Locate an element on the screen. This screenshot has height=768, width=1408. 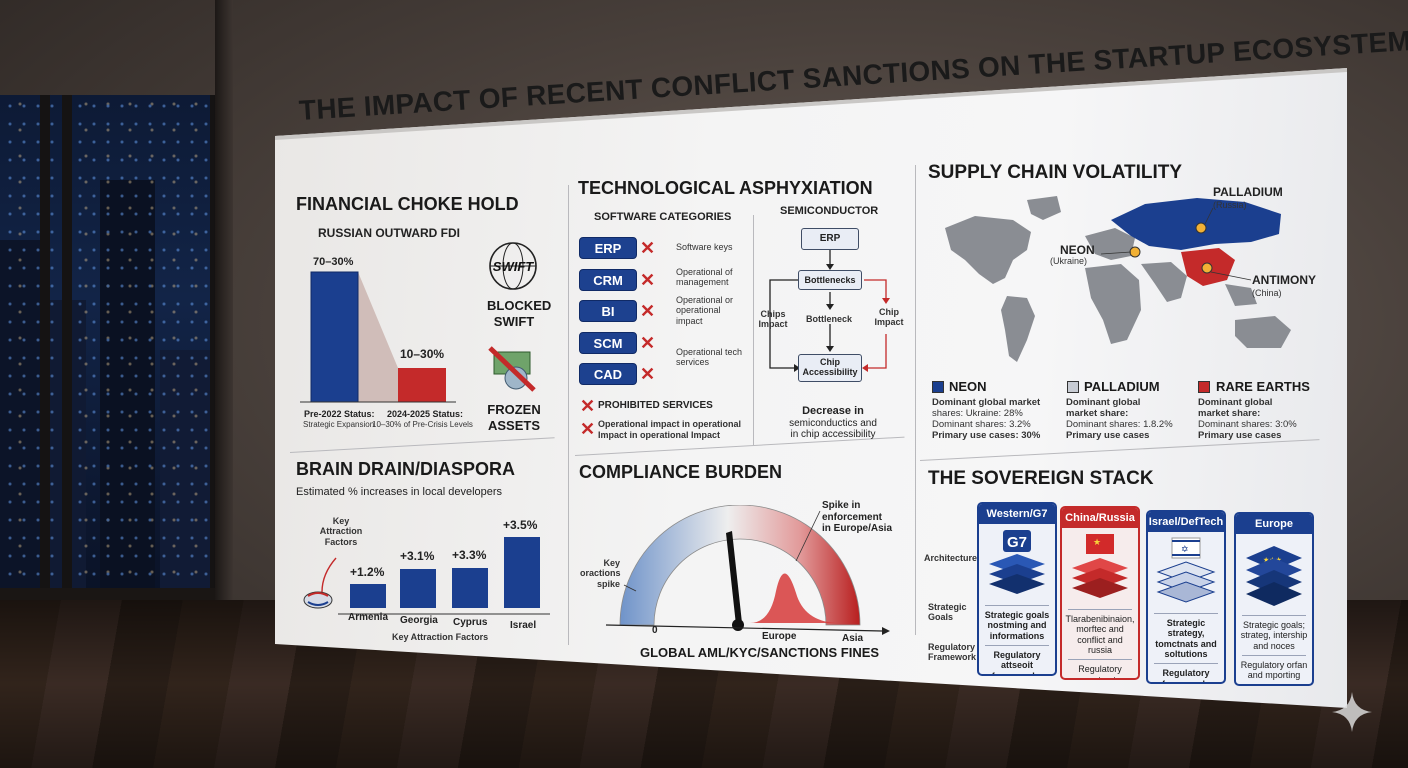
palladium-map-sub: (Russia) is located at coordinates (1230, 205).